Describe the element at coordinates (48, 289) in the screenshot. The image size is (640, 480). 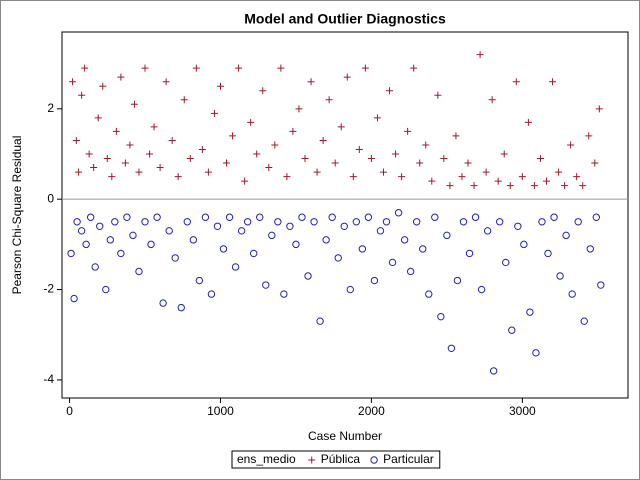
I see `y-tick-label: -2` at that location.